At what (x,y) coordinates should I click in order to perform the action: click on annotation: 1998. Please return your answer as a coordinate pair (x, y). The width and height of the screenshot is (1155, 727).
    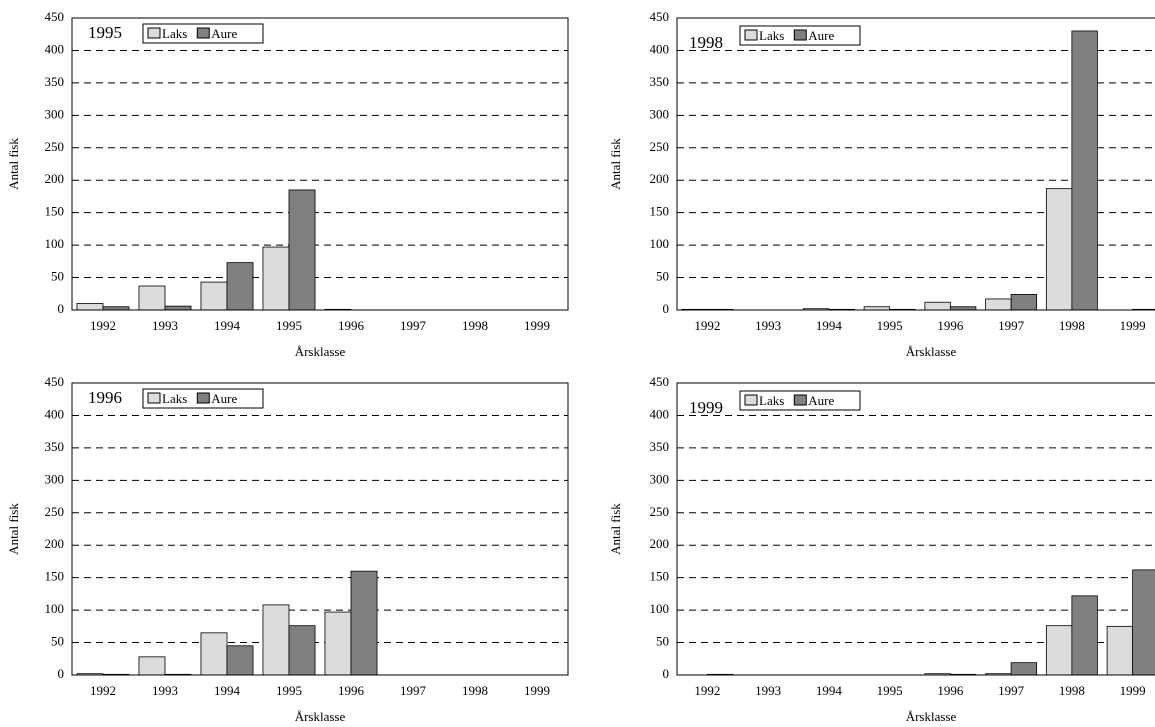
    Looking at the image, I should click on (706, 42).